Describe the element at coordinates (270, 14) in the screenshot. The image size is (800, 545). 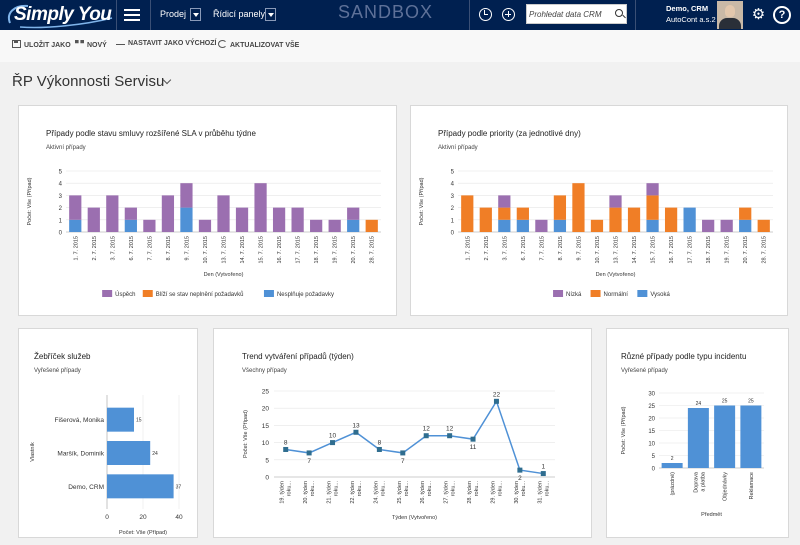
I see `dashboards-chevron-down-icon` at that location.